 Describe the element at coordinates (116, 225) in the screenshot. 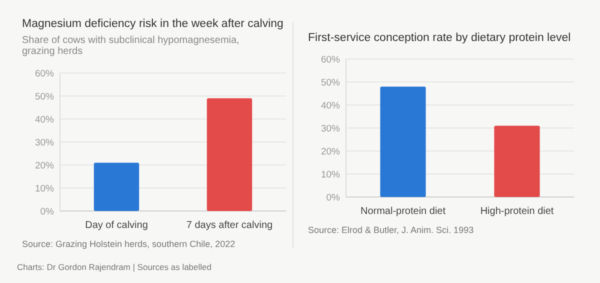

I see `x-tick-label: Day of calving` at that location.